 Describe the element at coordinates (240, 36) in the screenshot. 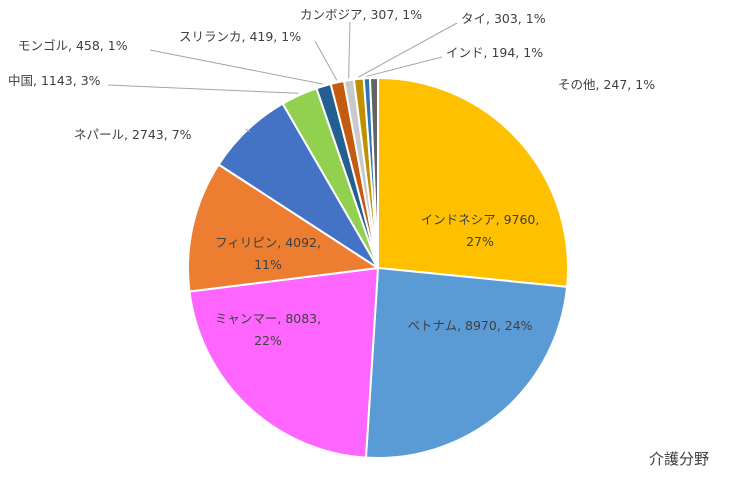

I see `slice-label: スリランカ, 419, 1%` at that location.